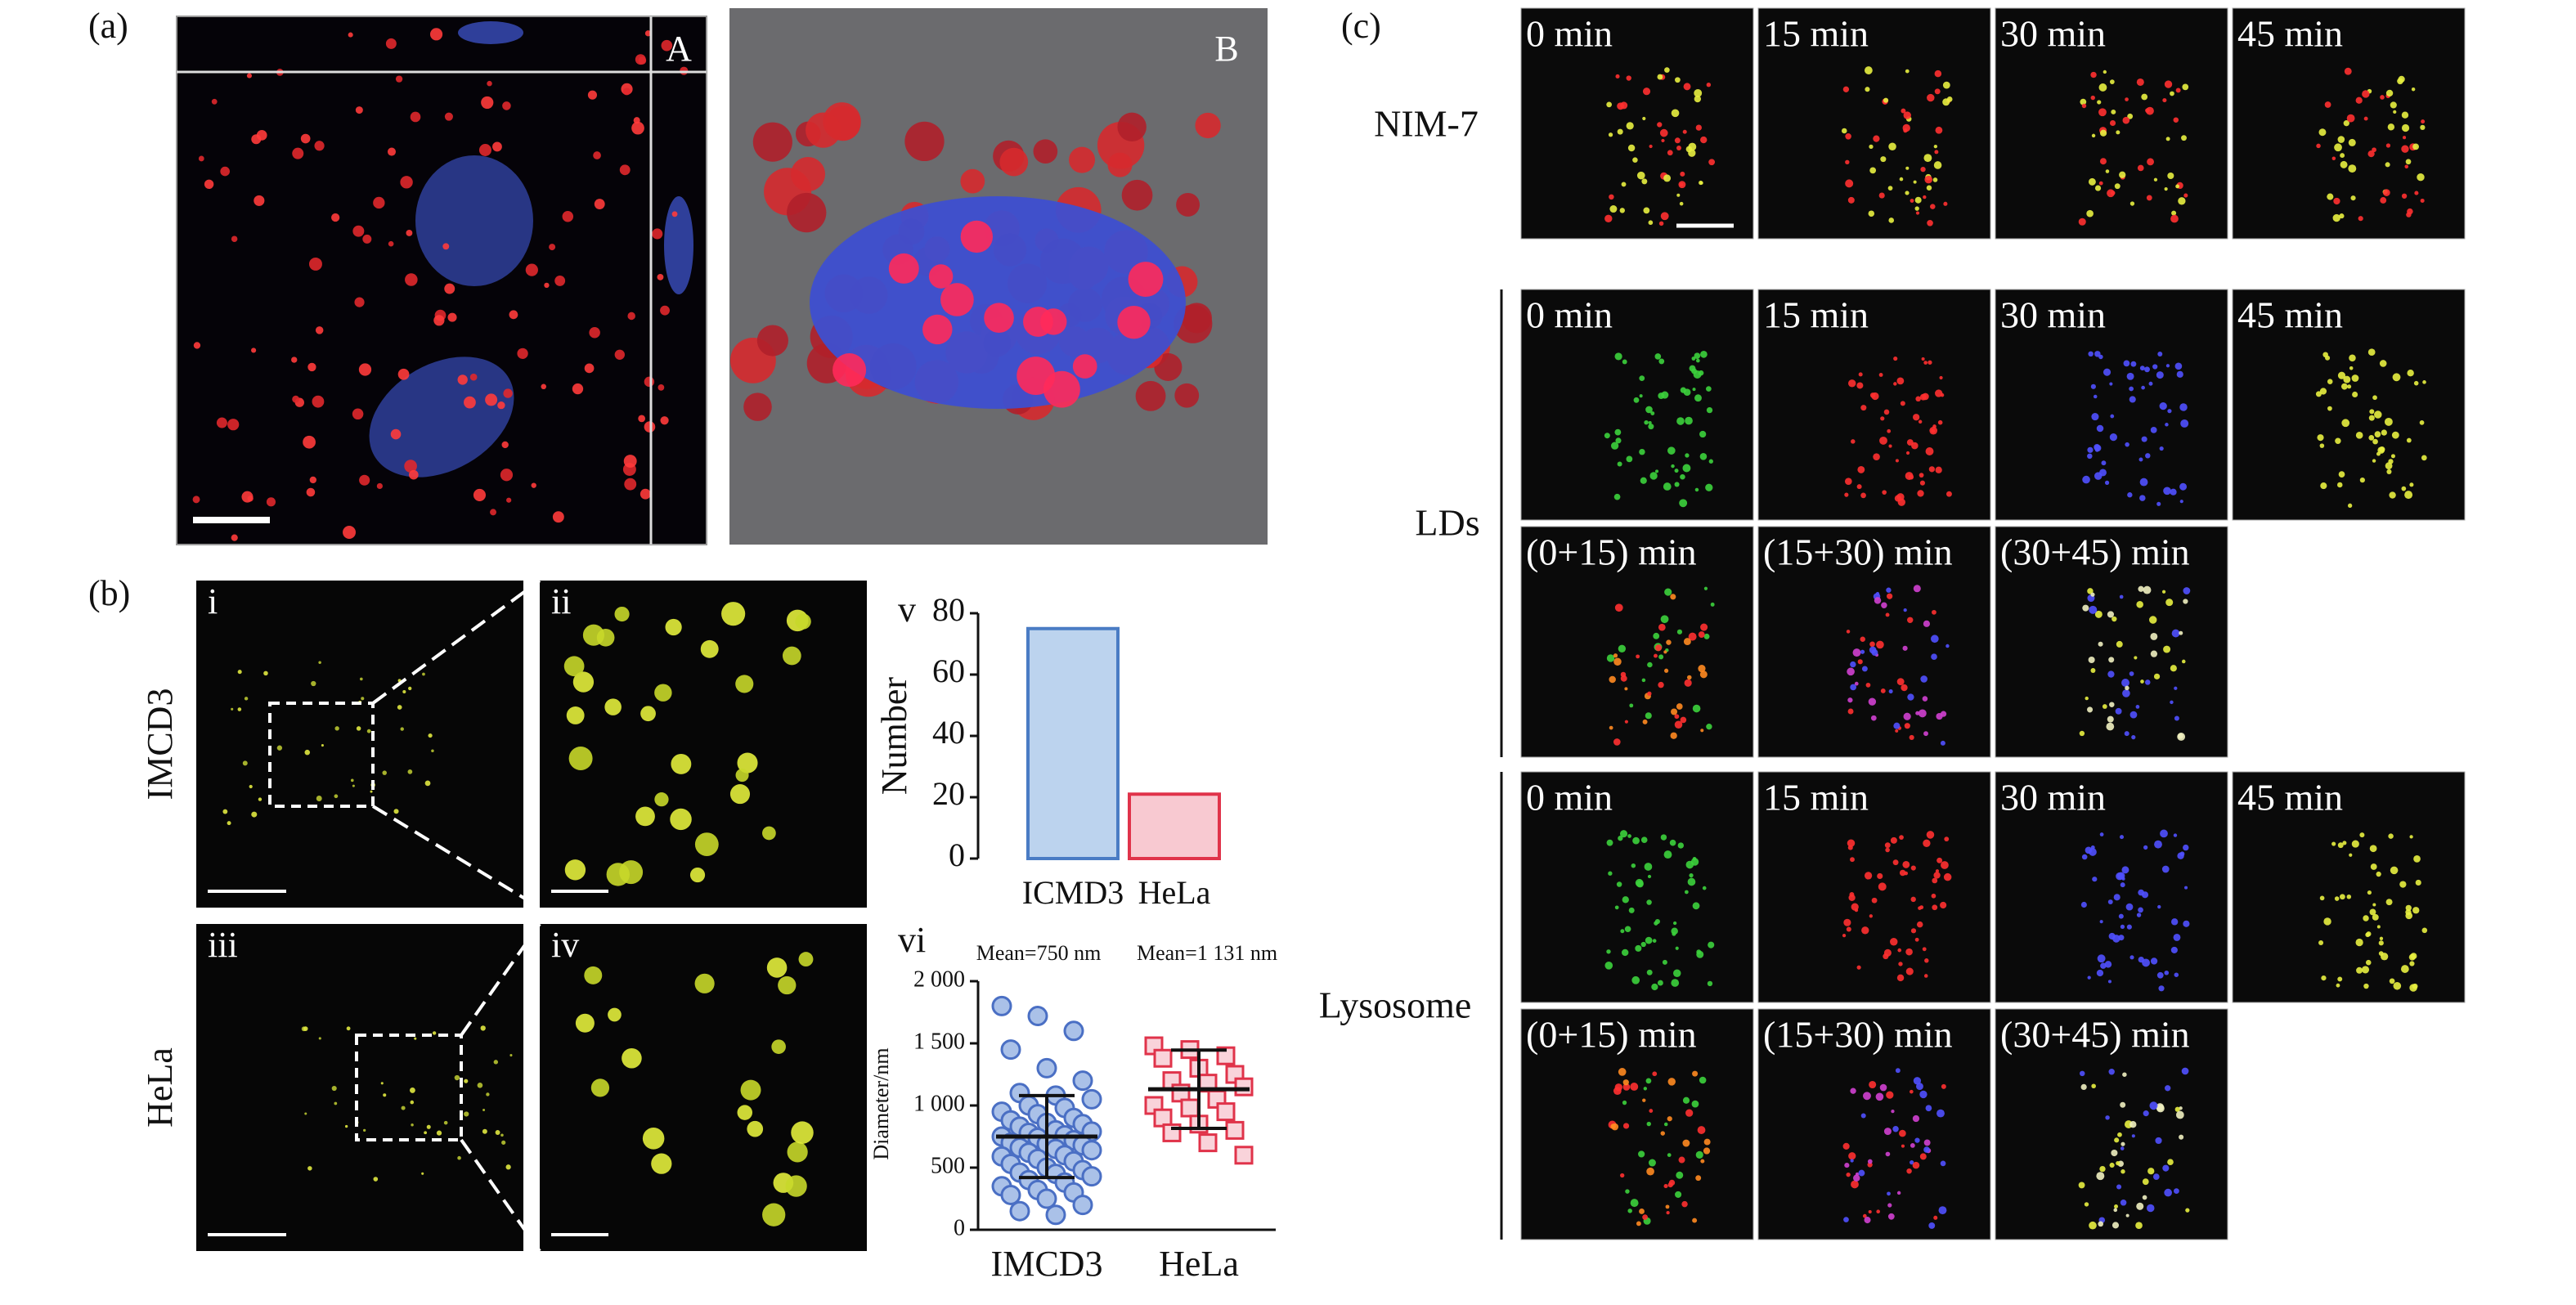 The width and height of the screenshot is (2576, 1305). What do you see at coordinates (1174, 826) in the screenshot?
I see `bar` at bounding box center [1174, 826].